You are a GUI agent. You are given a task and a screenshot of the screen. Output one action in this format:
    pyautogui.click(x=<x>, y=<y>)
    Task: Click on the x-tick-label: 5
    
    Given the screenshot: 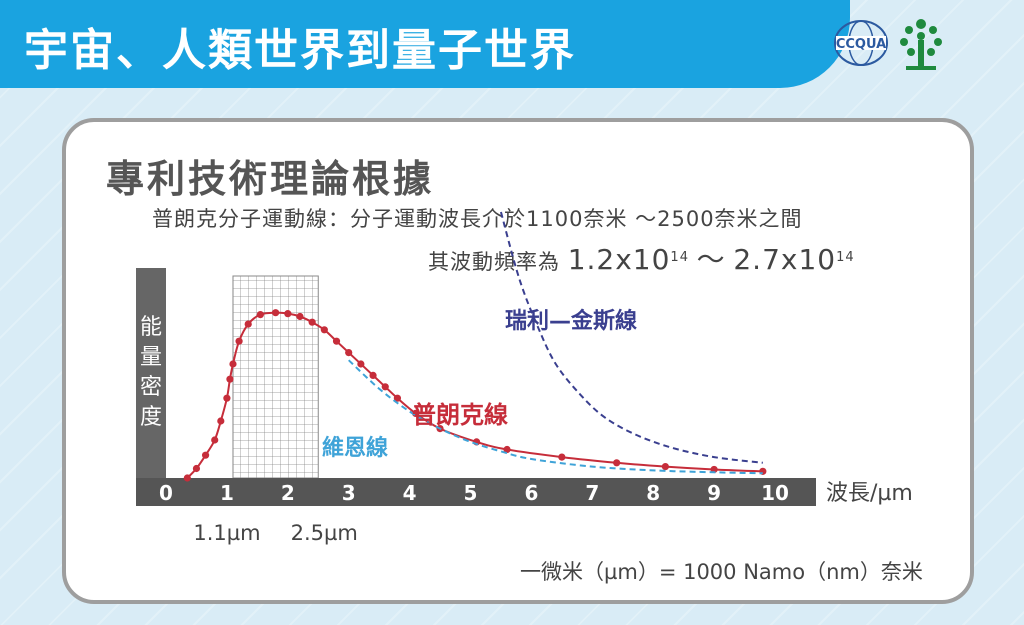 What is the action you would take?
    pyautogui.click(x=471, y=493)
    